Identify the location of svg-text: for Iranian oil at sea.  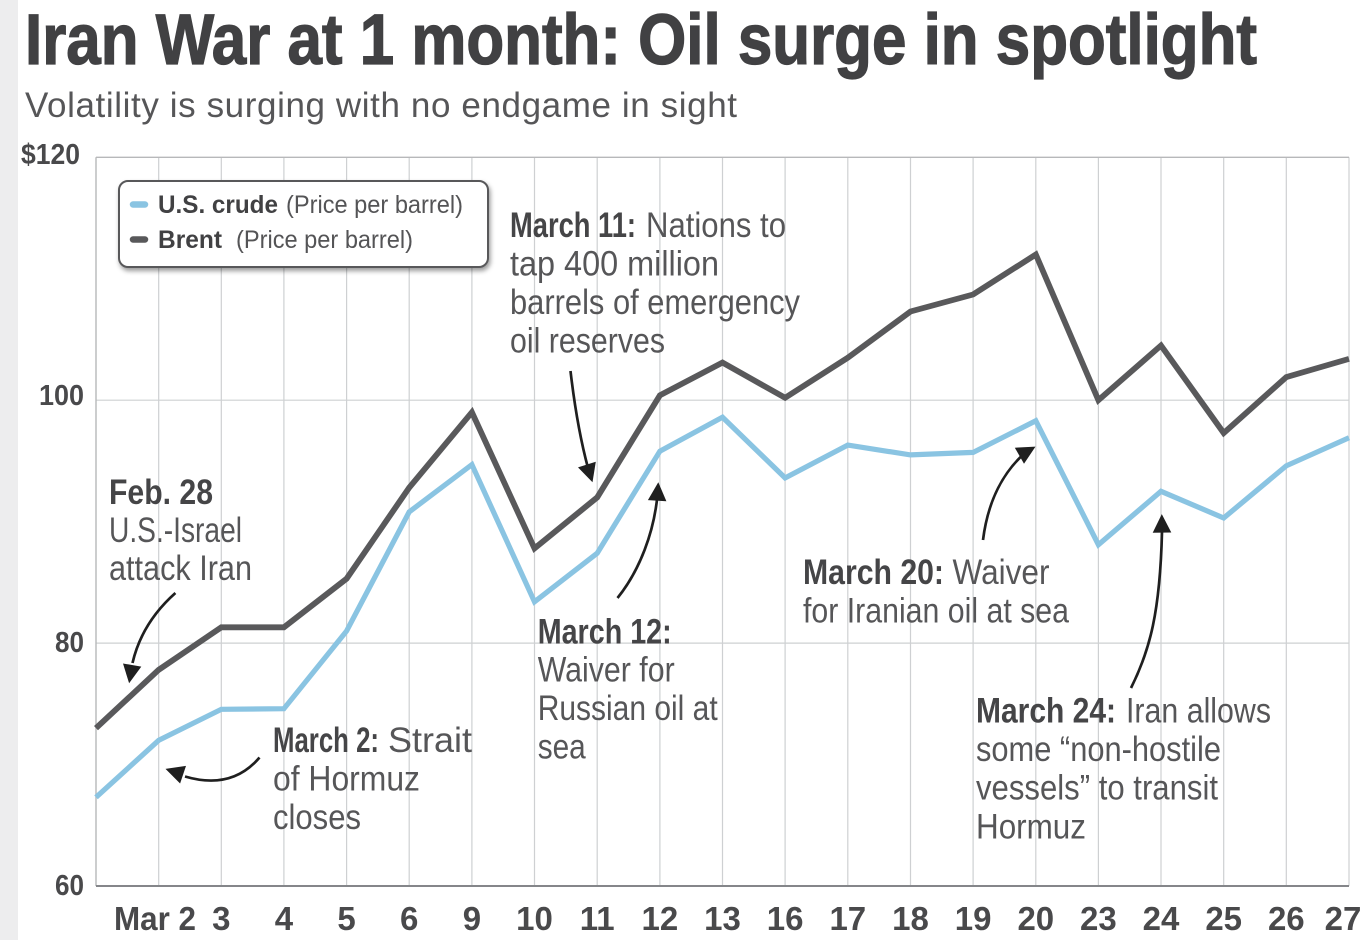
(936, 611).